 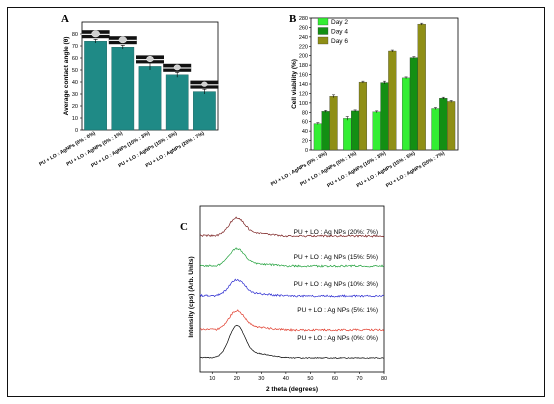 What do you see at coordinates (75, 95) in the screenshot?
I see `y-tick-label: 30` at bounding box center [75, 95].